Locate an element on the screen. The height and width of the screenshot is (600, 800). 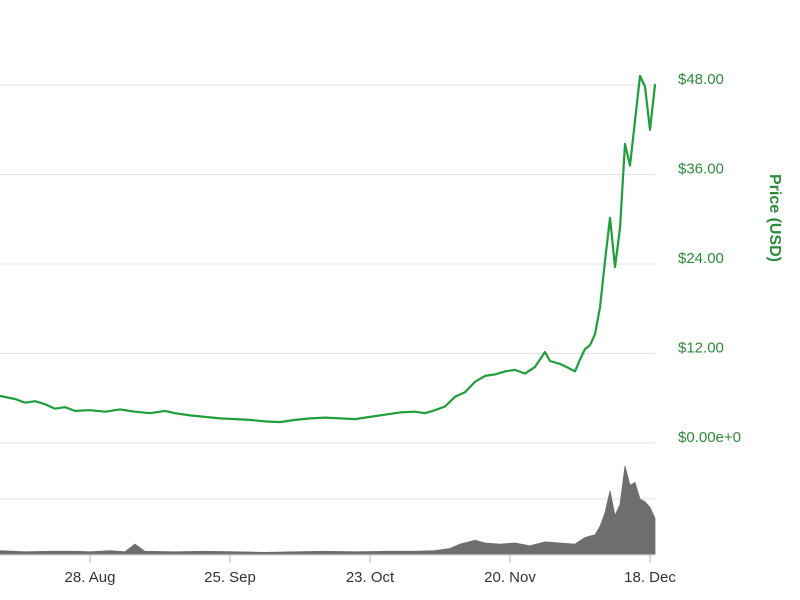
volume-layer is located at coordinates (328, 510).